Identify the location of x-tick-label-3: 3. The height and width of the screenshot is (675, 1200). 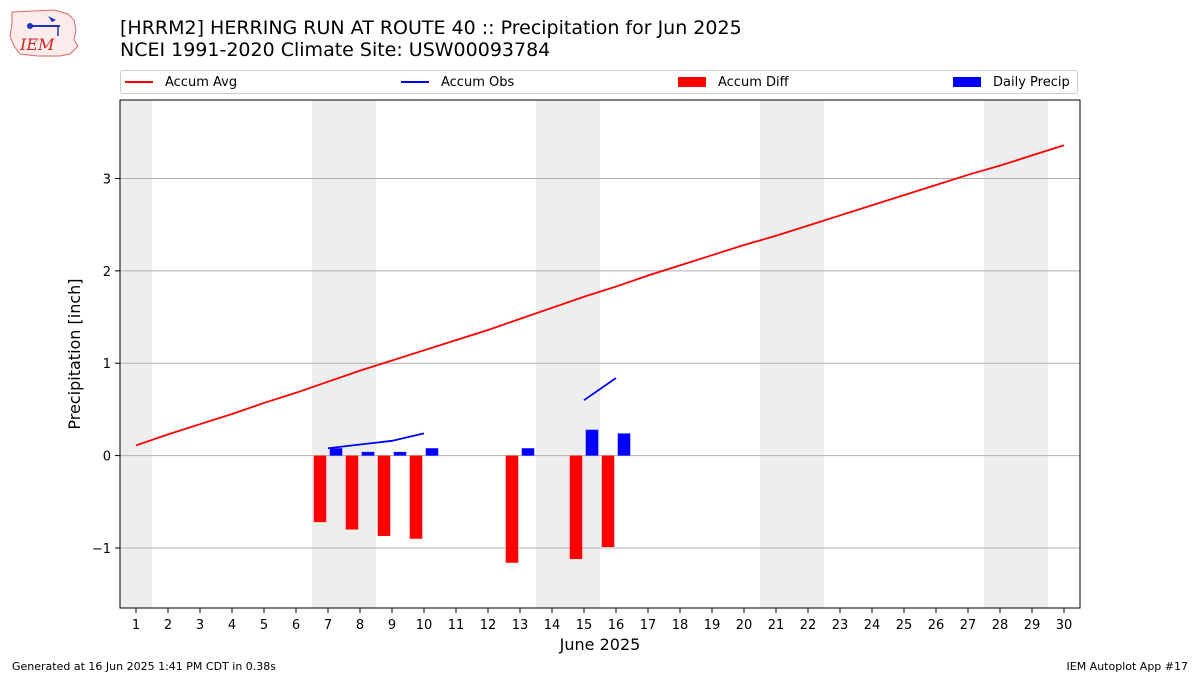
(200, 625).